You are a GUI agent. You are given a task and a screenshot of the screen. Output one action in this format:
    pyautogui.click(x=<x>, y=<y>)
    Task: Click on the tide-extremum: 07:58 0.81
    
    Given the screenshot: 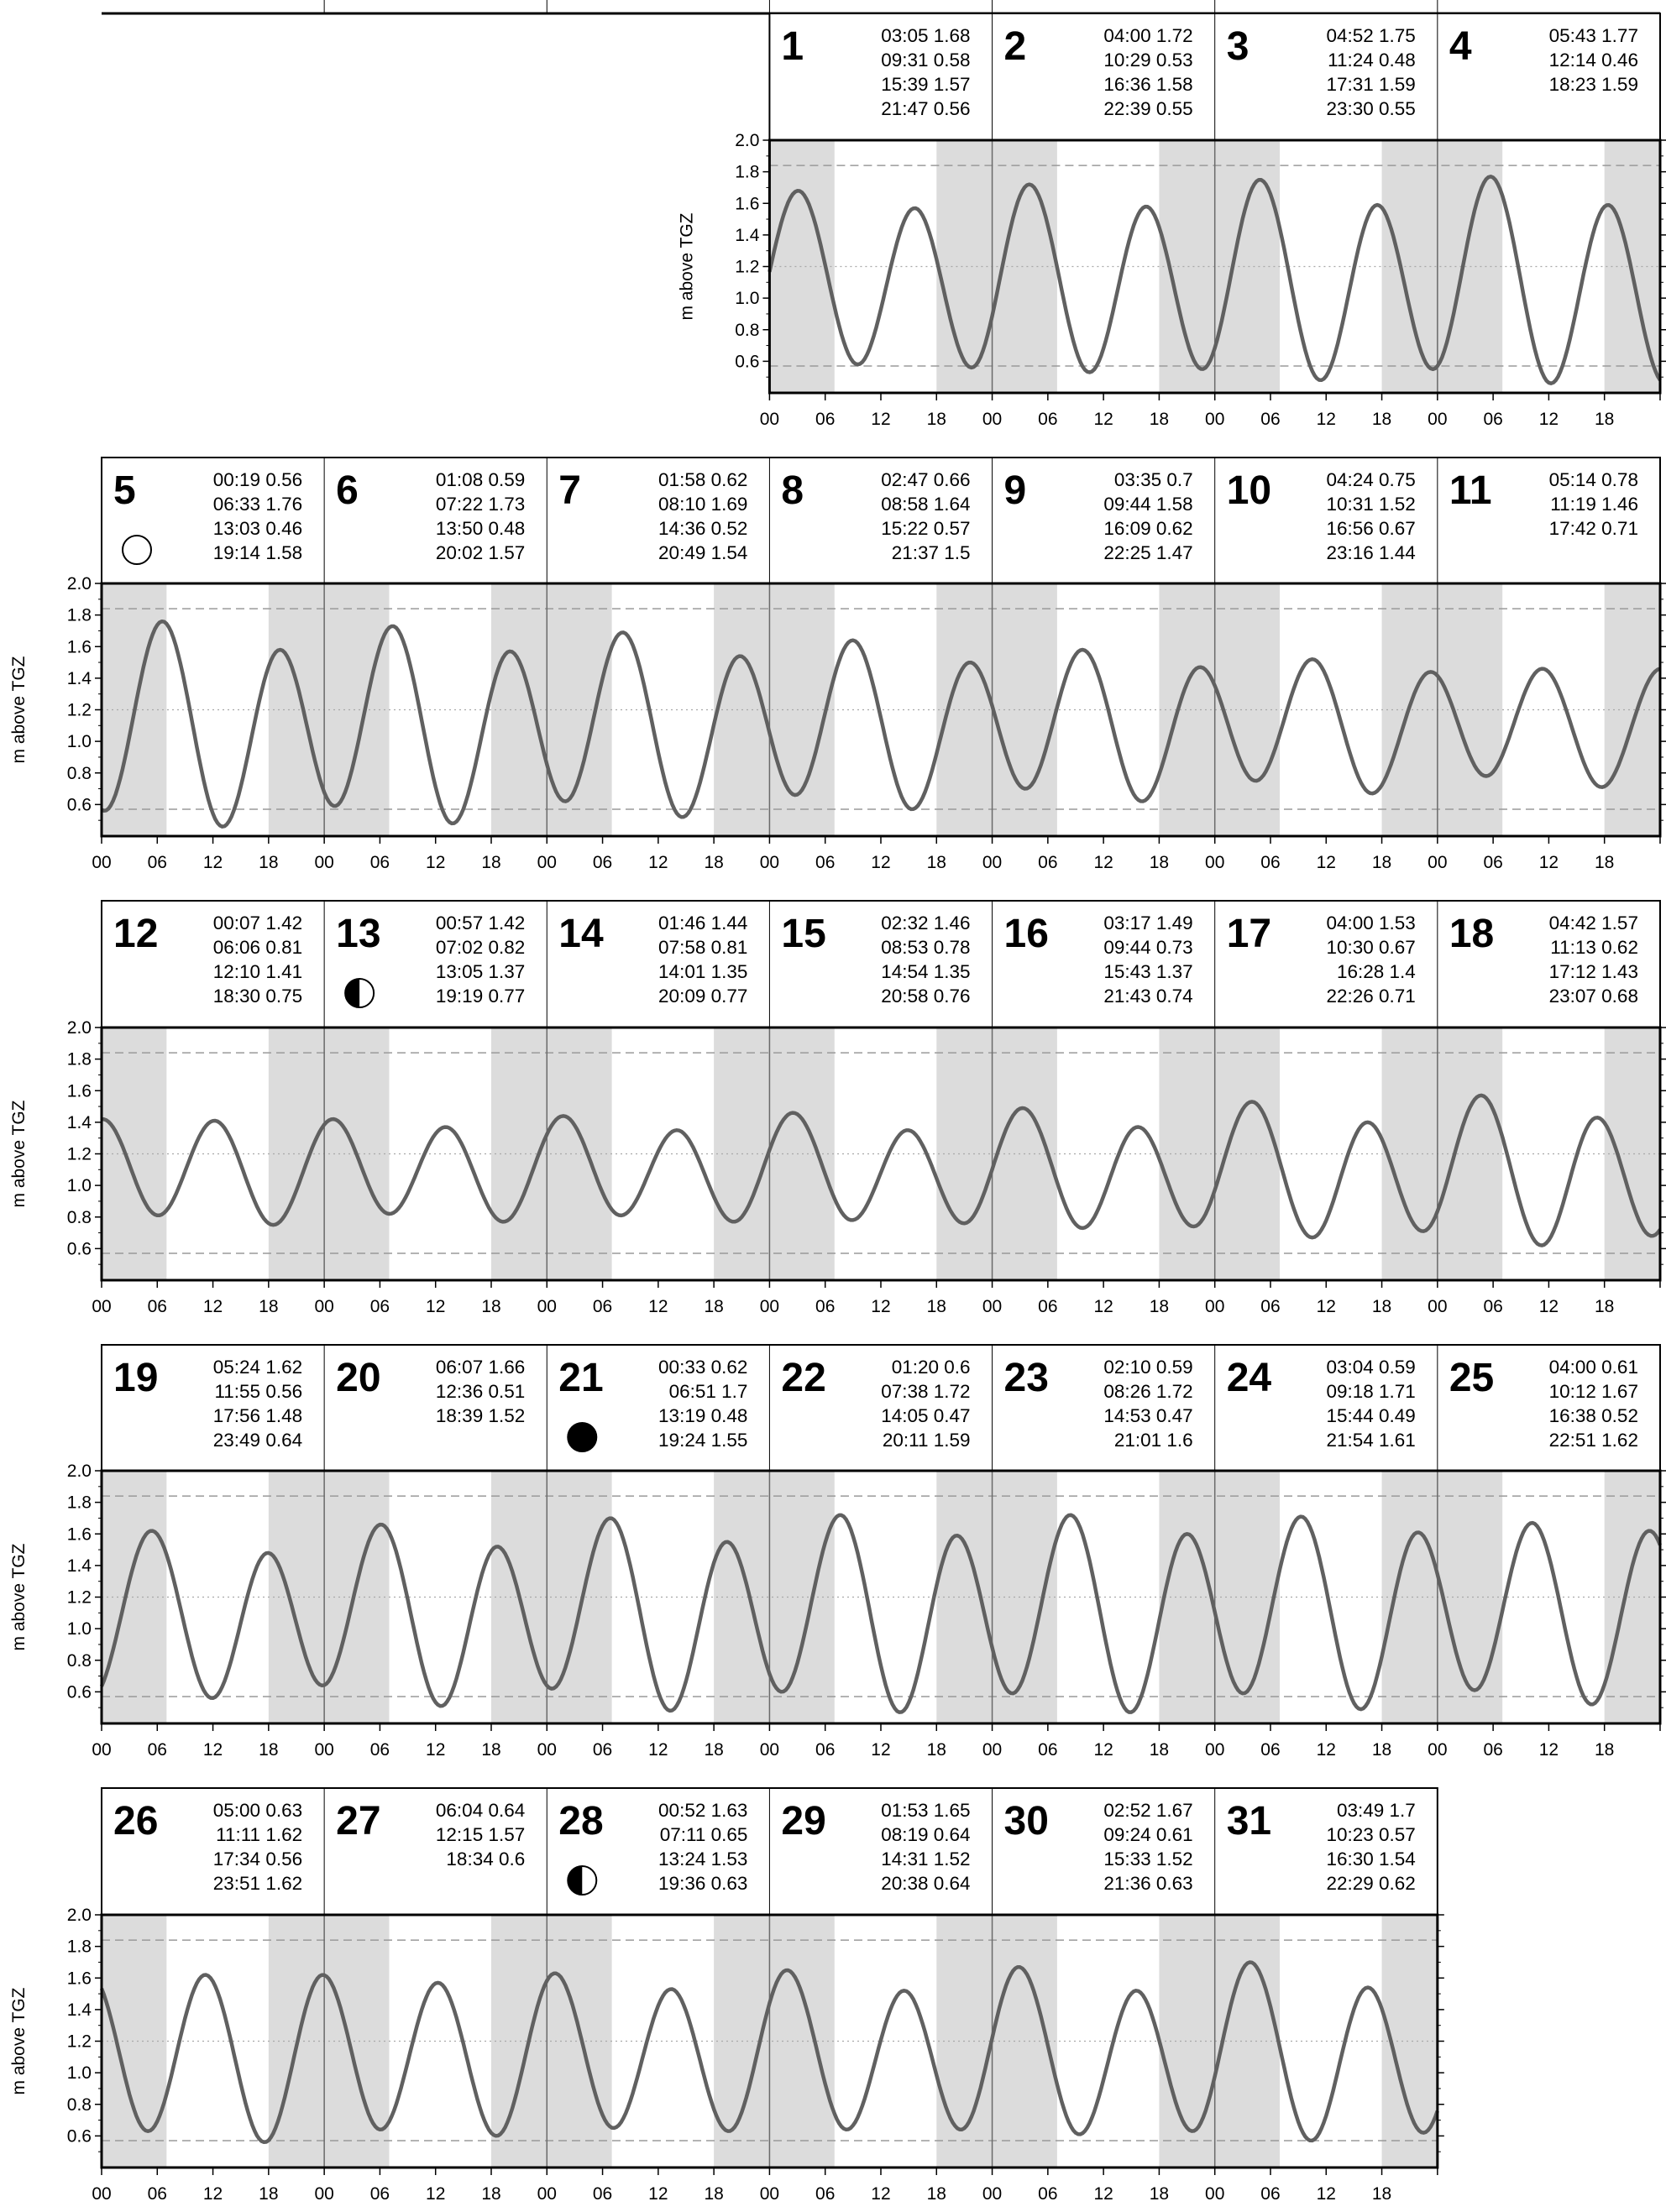 What is the action you would take?
    pyautogui.click(x=702, y=948)
    